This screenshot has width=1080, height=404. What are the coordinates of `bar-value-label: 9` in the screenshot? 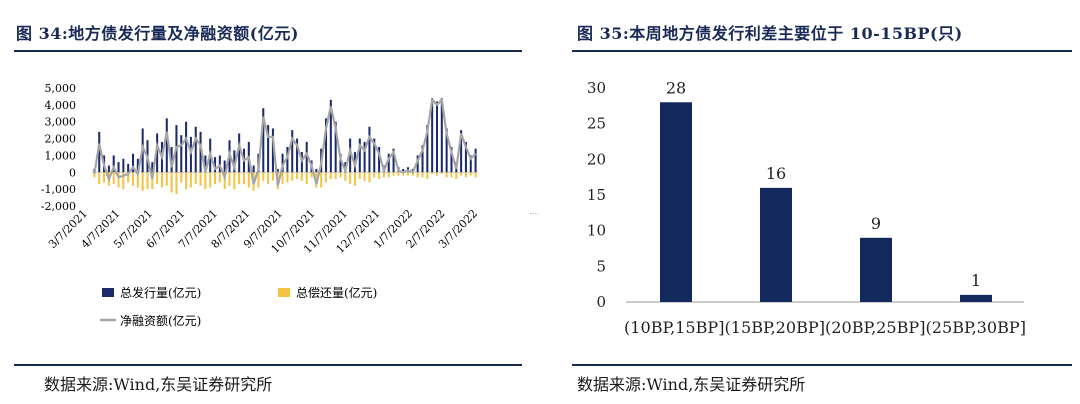 It's located at (876, 223).